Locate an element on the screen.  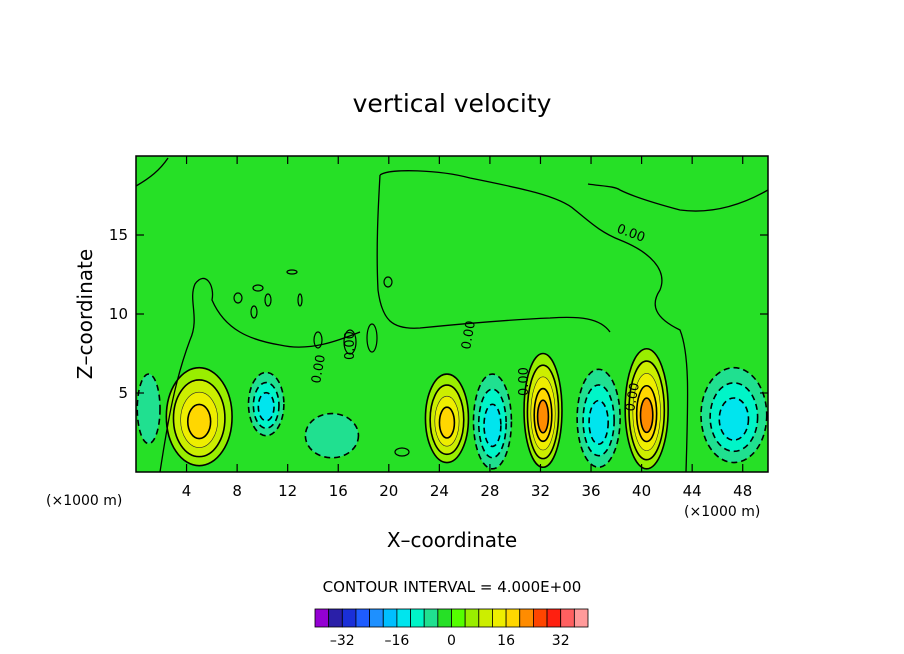
x-tick-label: 32 is located at coordinates (540, 491).